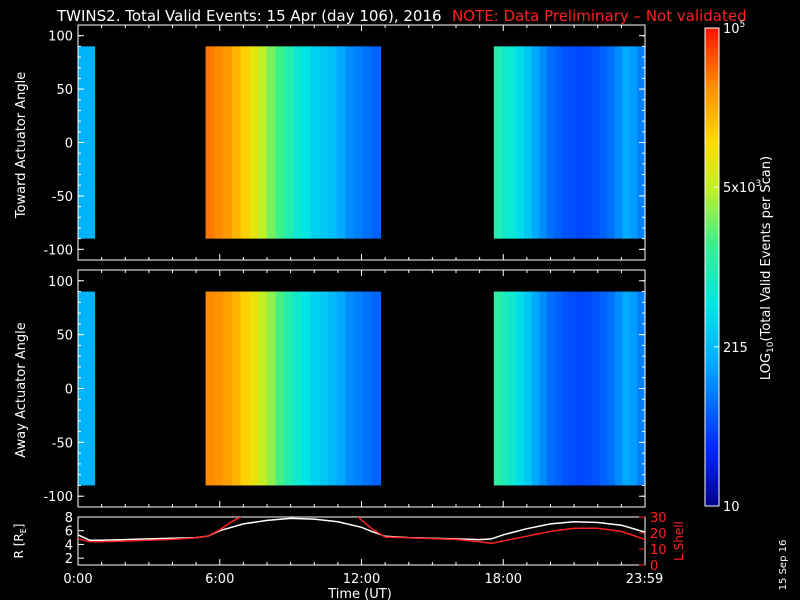 Image resolution: width=800 pixels, height=600 pixels. What do you see at coordinates (742, 187) in the screenshot?
I see `colorbar-tick-label: 5x10³` at bounding box center [742, 187].